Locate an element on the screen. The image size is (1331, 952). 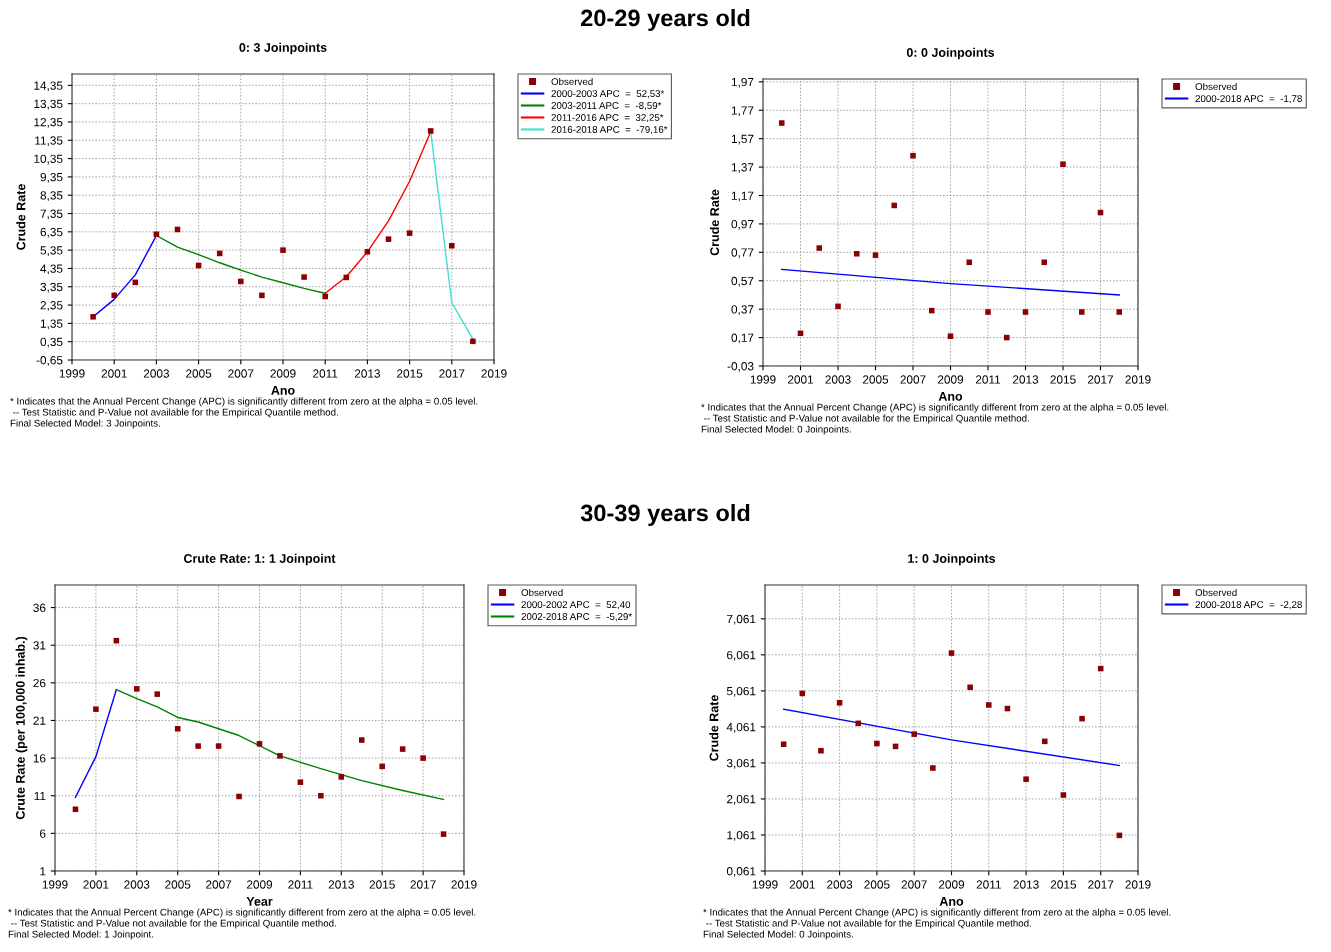
y-tick-label: 0,35 is located at coordinates (51, 342).